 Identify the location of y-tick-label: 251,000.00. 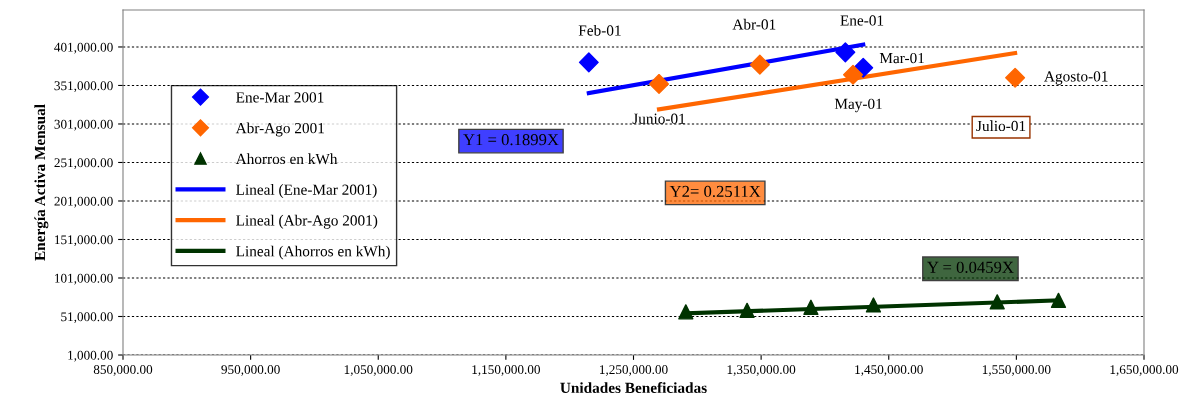
(83, 164).